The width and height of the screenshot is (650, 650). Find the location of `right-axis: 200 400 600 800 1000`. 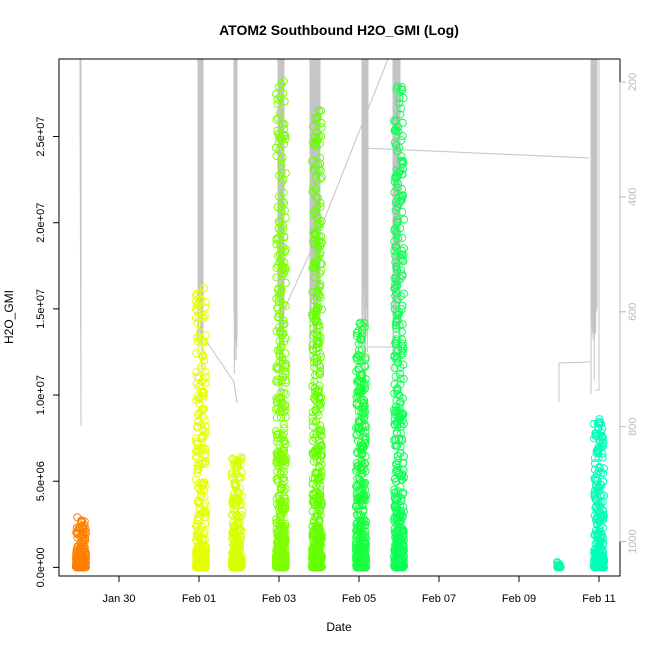

right-axis: 200 400 600 800 1000 is located at coordinates (629, 313).